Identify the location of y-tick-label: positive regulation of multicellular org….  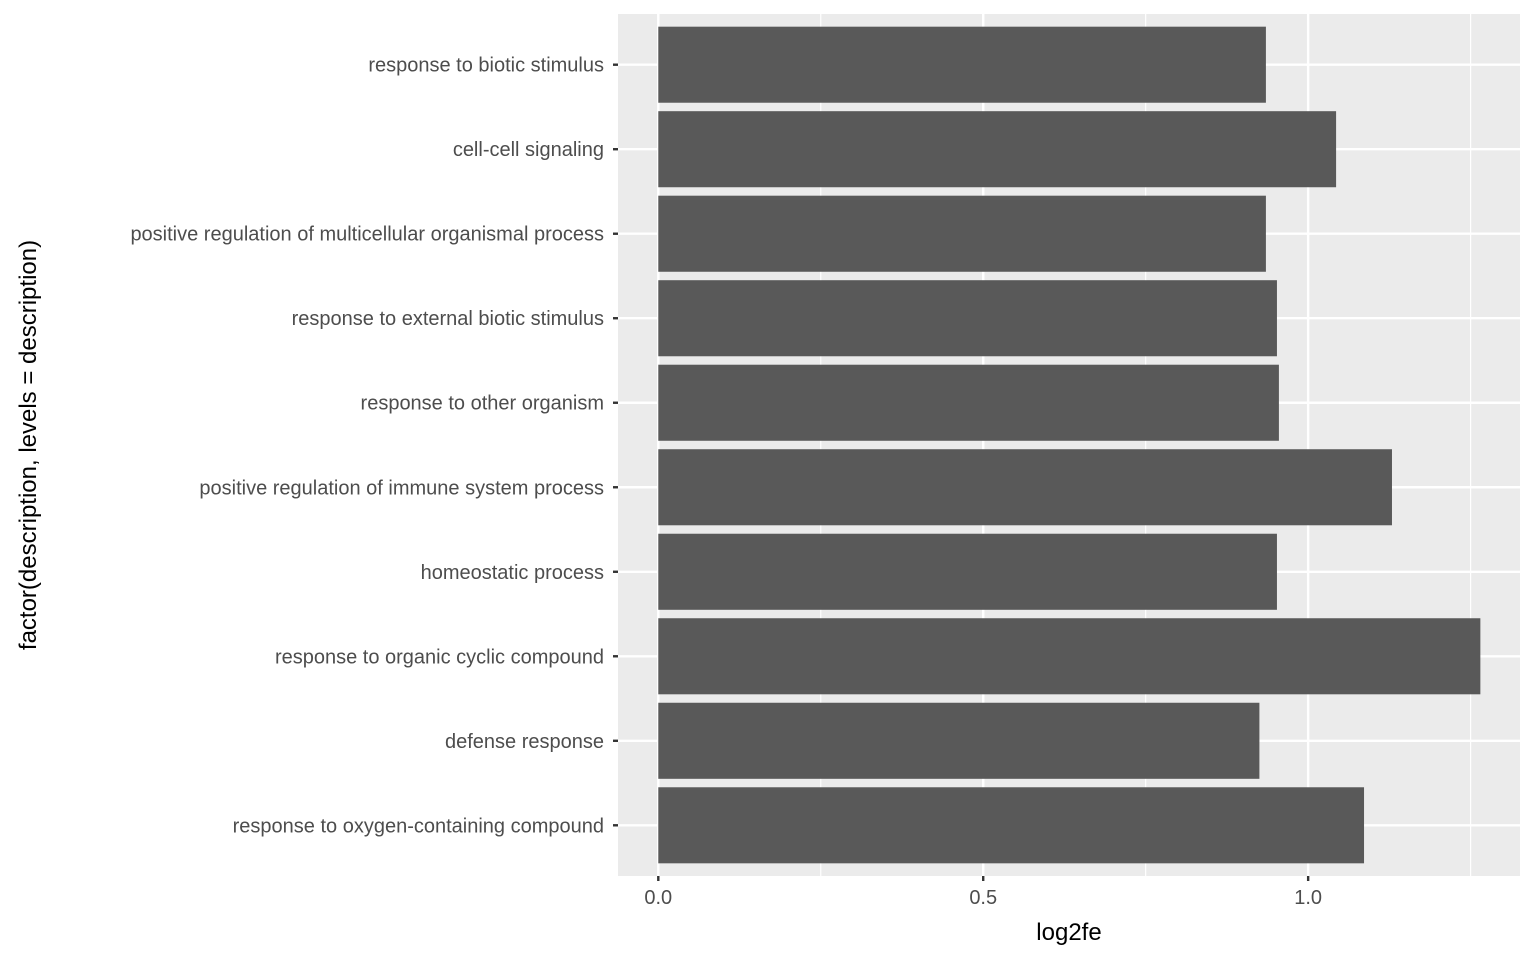
(367, 235).